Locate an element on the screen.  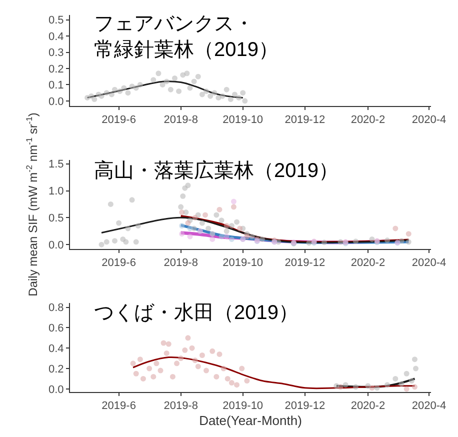
y-tick-label: 0.5 is located at coordinates (56, 20).